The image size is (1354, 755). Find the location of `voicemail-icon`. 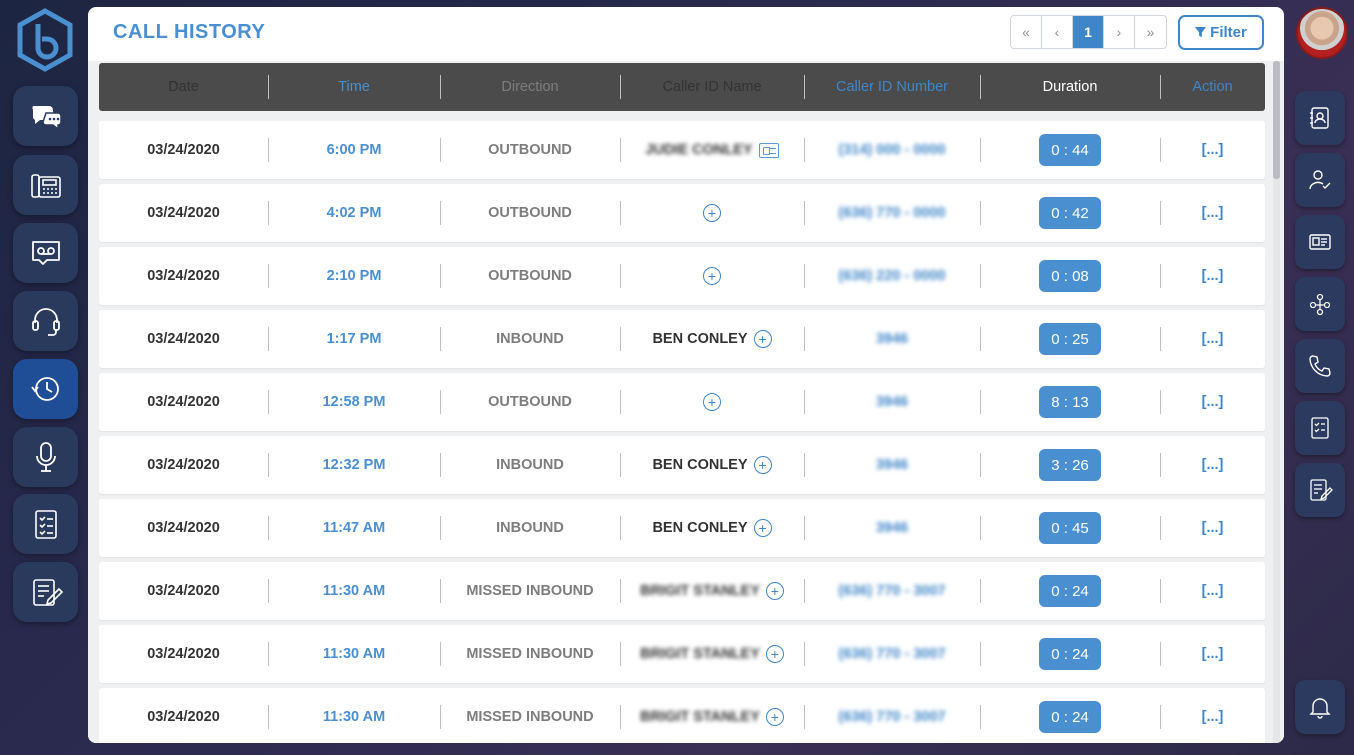

voicemail-icon is located at coordinates (45, 253).